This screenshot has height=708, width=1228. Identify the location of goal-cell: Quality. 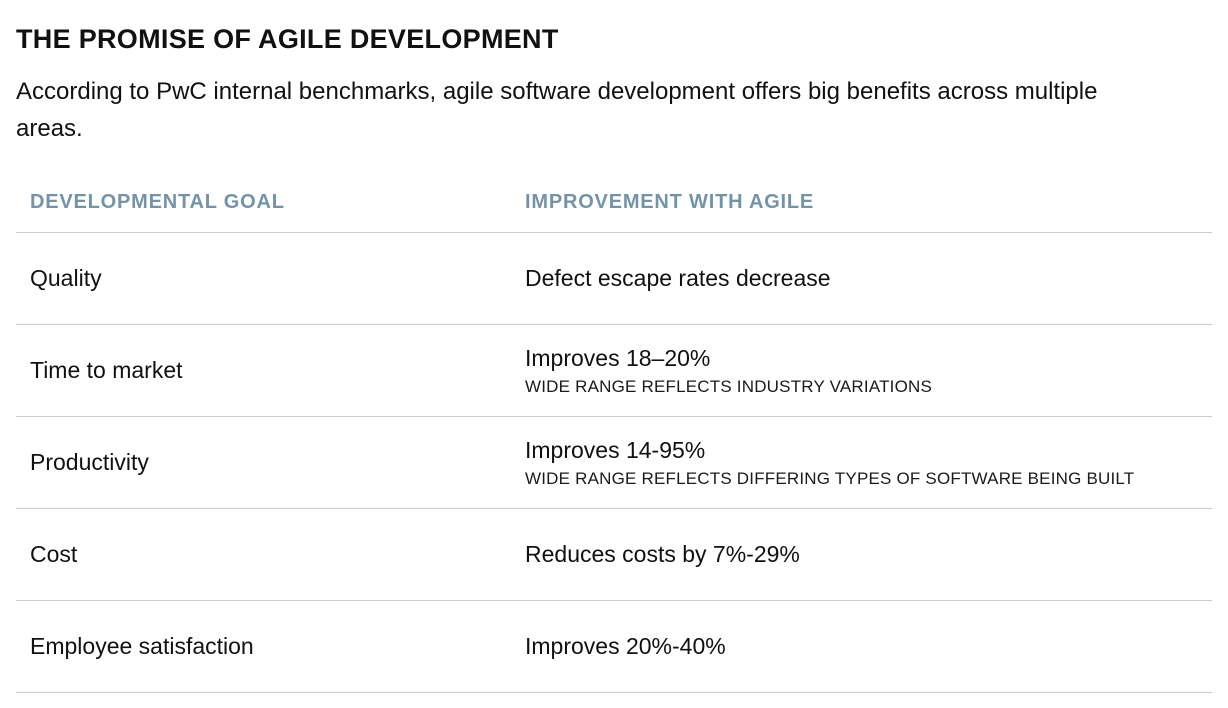
(66, 278).